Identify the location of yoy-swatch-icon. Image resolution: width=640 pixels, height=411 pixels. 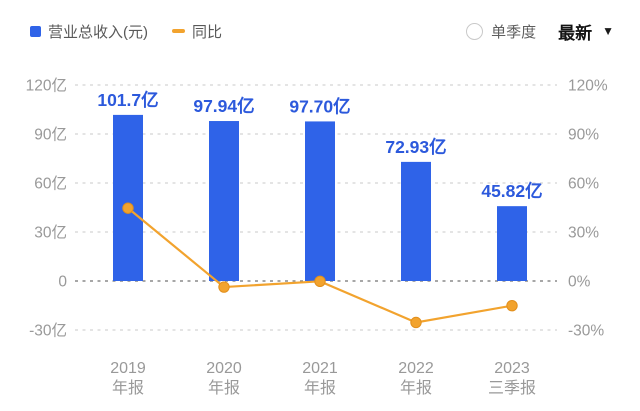
(178, 31).